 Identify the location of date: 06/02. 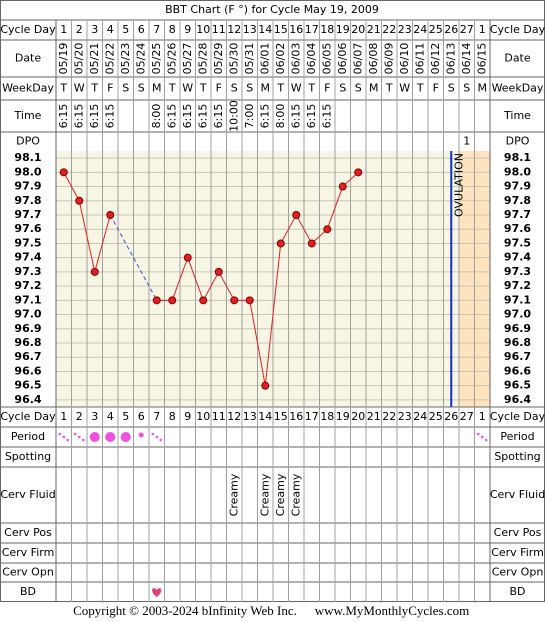
(280, 59).